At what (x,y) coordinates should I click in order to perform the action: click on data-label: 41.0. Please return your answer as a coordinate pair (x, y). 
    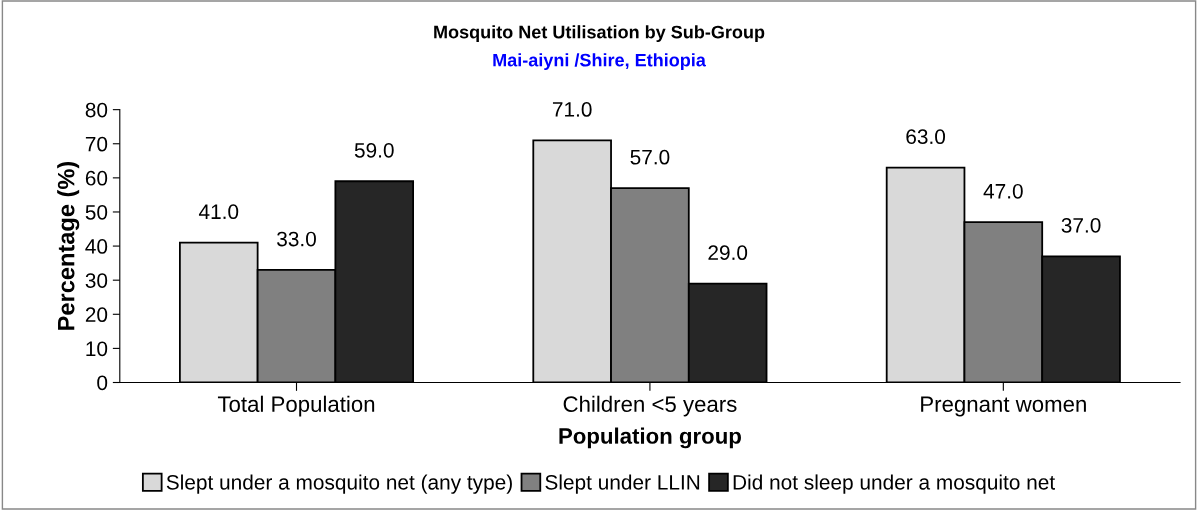
    Looking at the image, I should click on (218, 212).